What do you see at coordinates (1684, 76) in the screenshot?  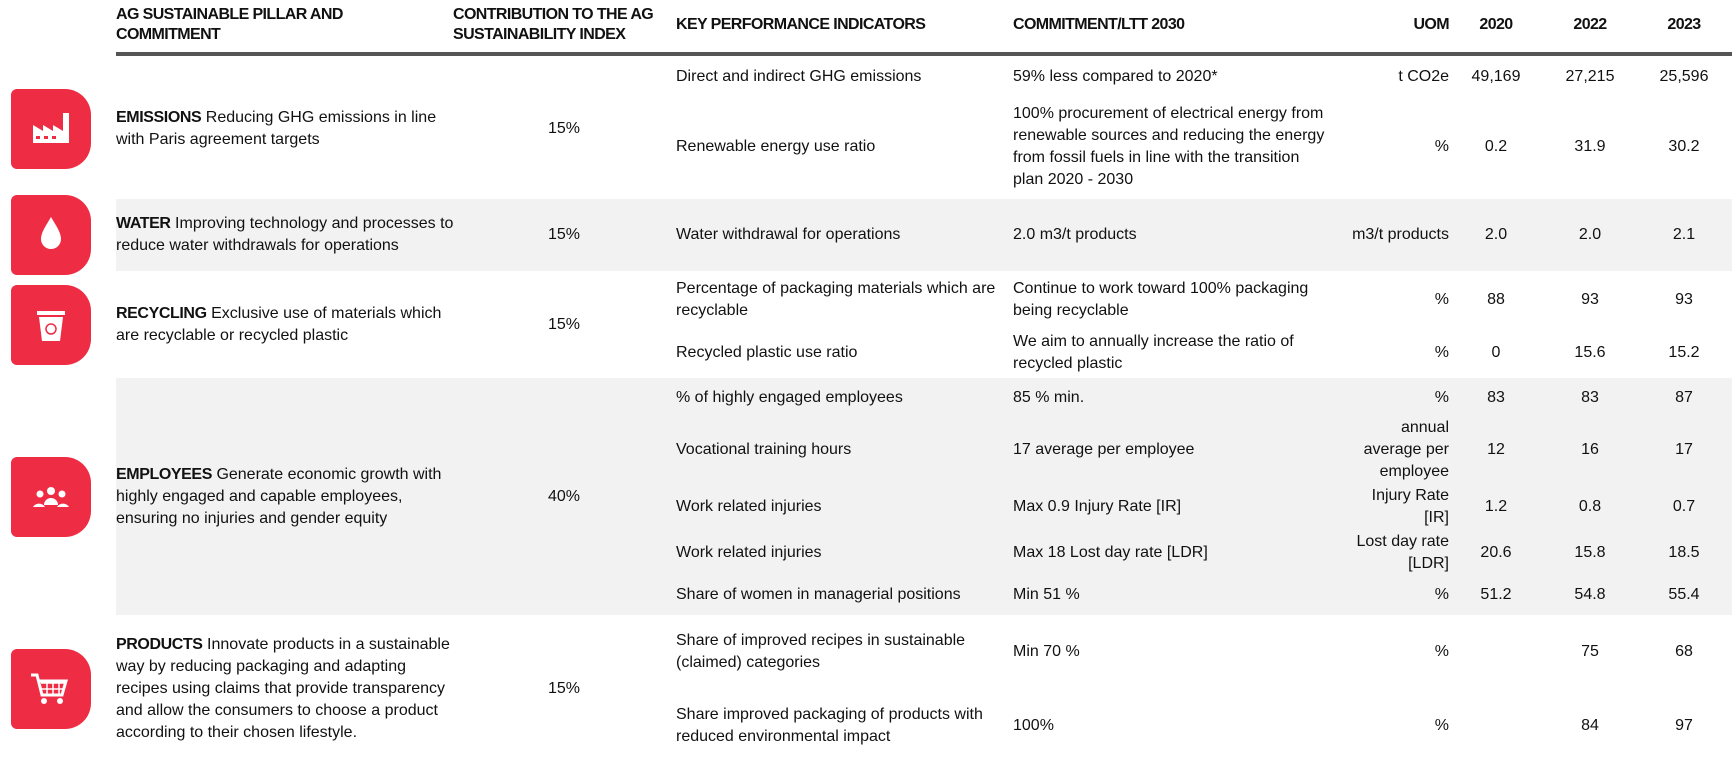 I see `year-value: 25,596` at bounding box center [1684, 76].